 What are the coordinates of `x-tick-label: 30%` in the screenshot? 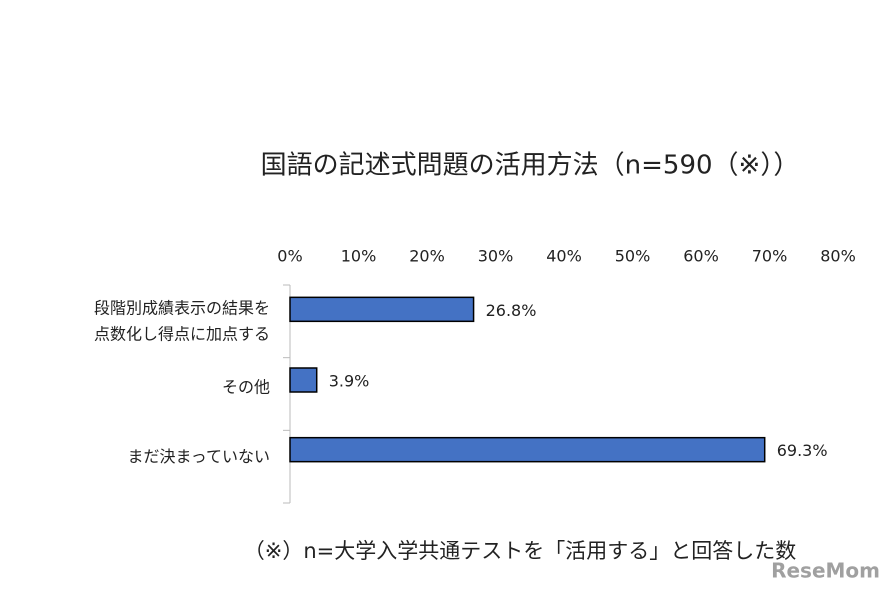 It's located at (496, 256).